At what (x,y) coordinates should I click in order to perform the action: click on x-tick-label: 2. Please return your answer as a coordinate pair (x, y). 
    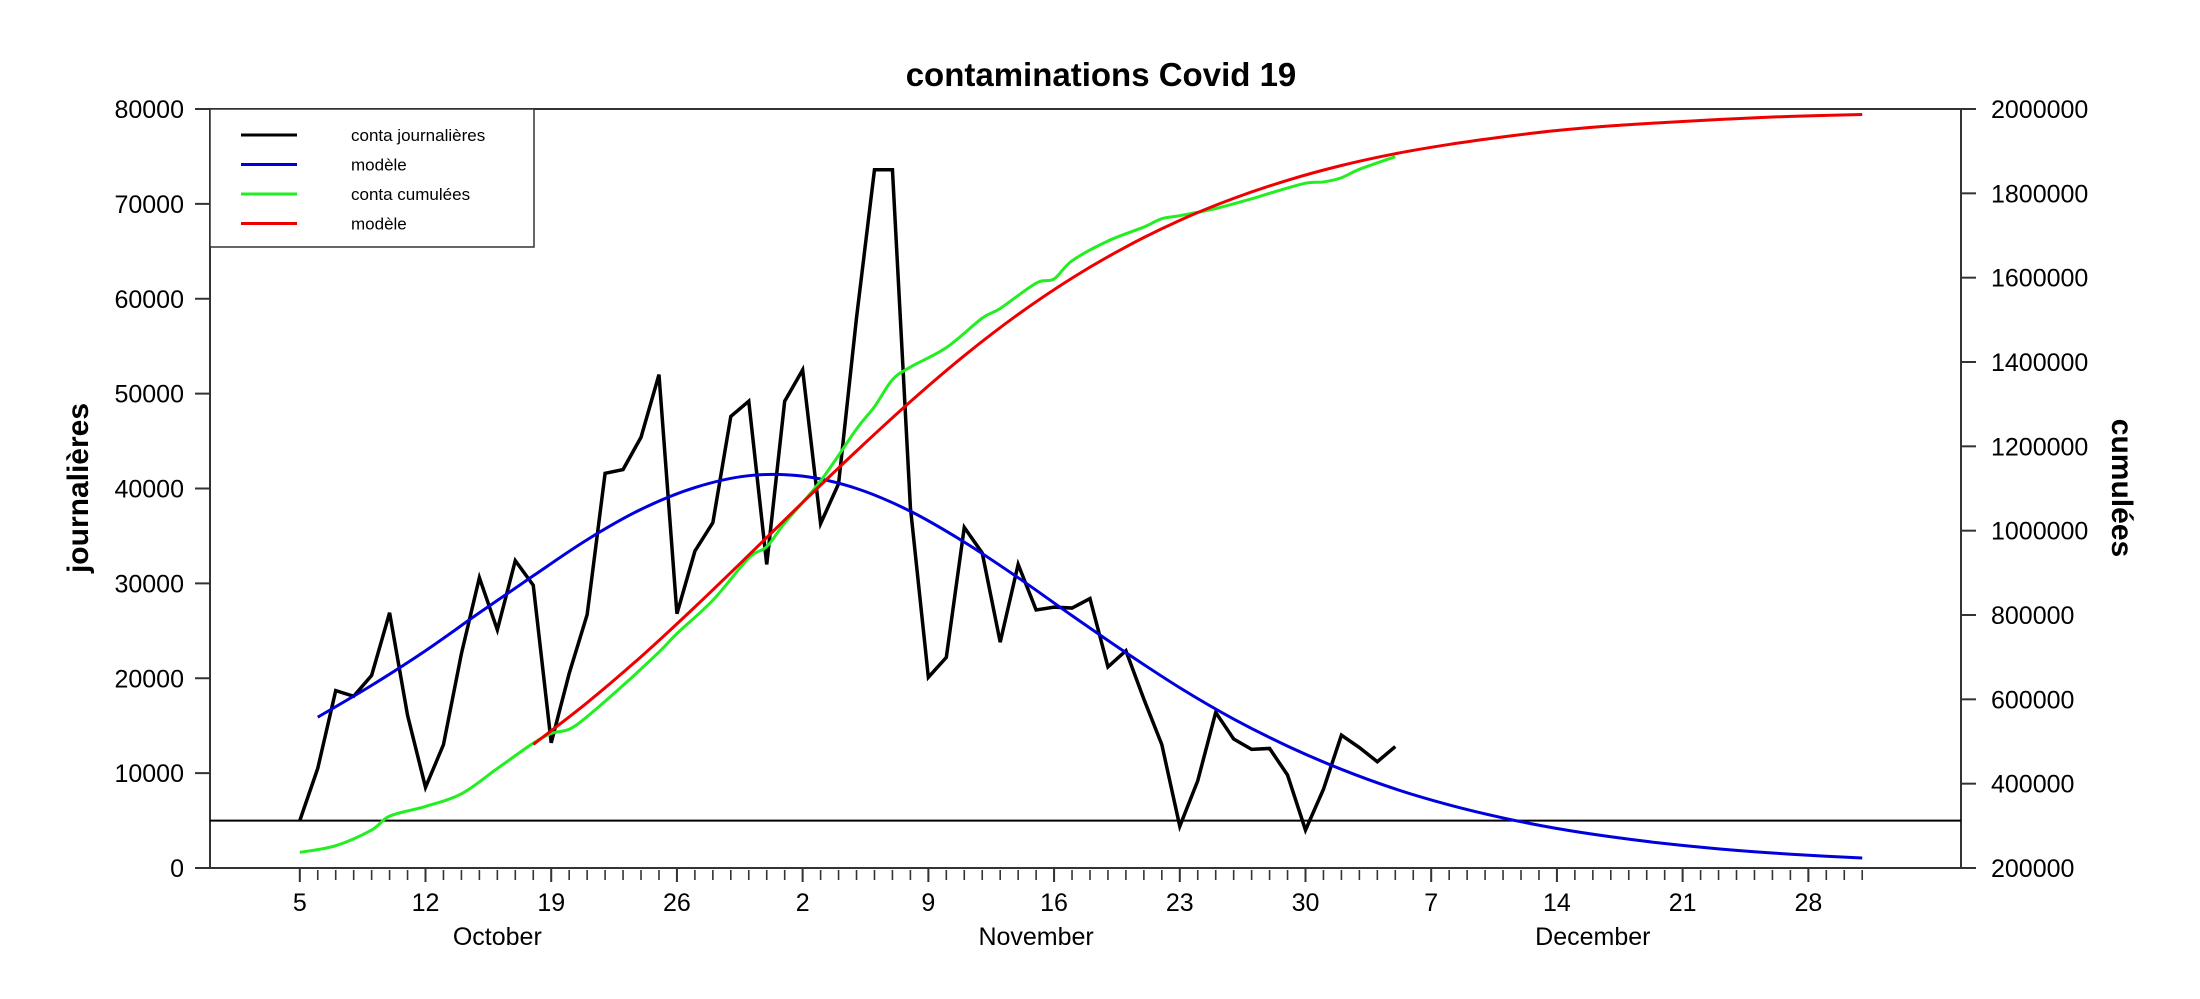
    Looking at the image, I should click on (803, 903).